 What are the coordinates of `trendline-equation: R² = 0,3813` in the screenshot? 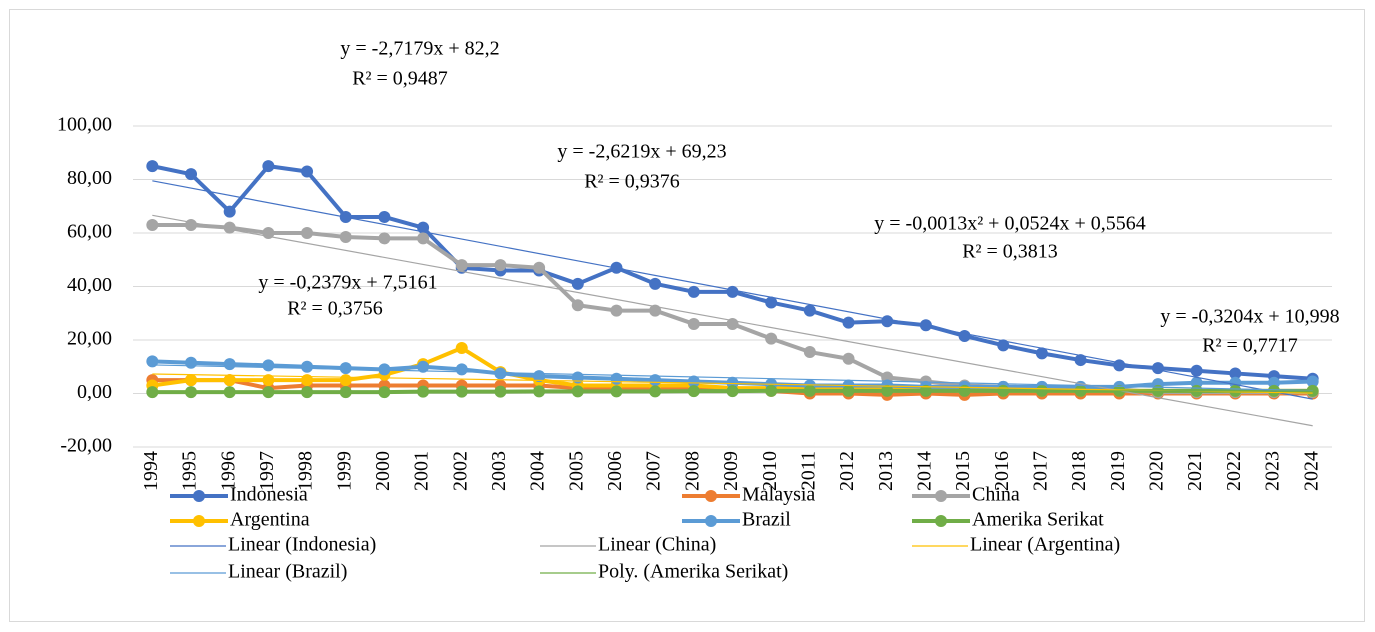 It's located at (1010, 252).